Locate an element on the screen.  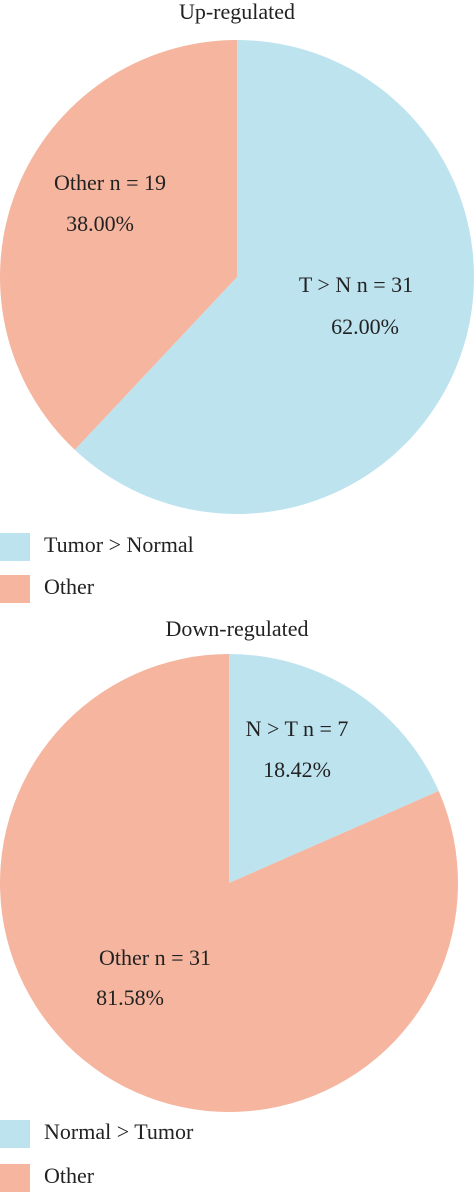
slice-label: N > T n = 7 is located at coordinates (297, 728).